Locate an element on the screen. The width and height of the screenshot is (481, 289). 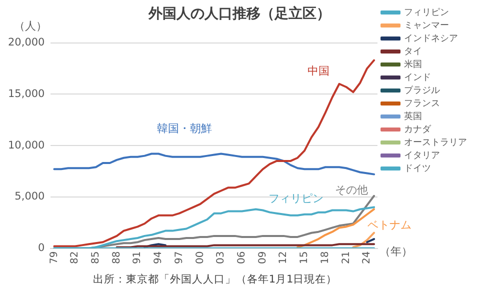
x-tick-label: 88 is located at coordinates (116, 257).